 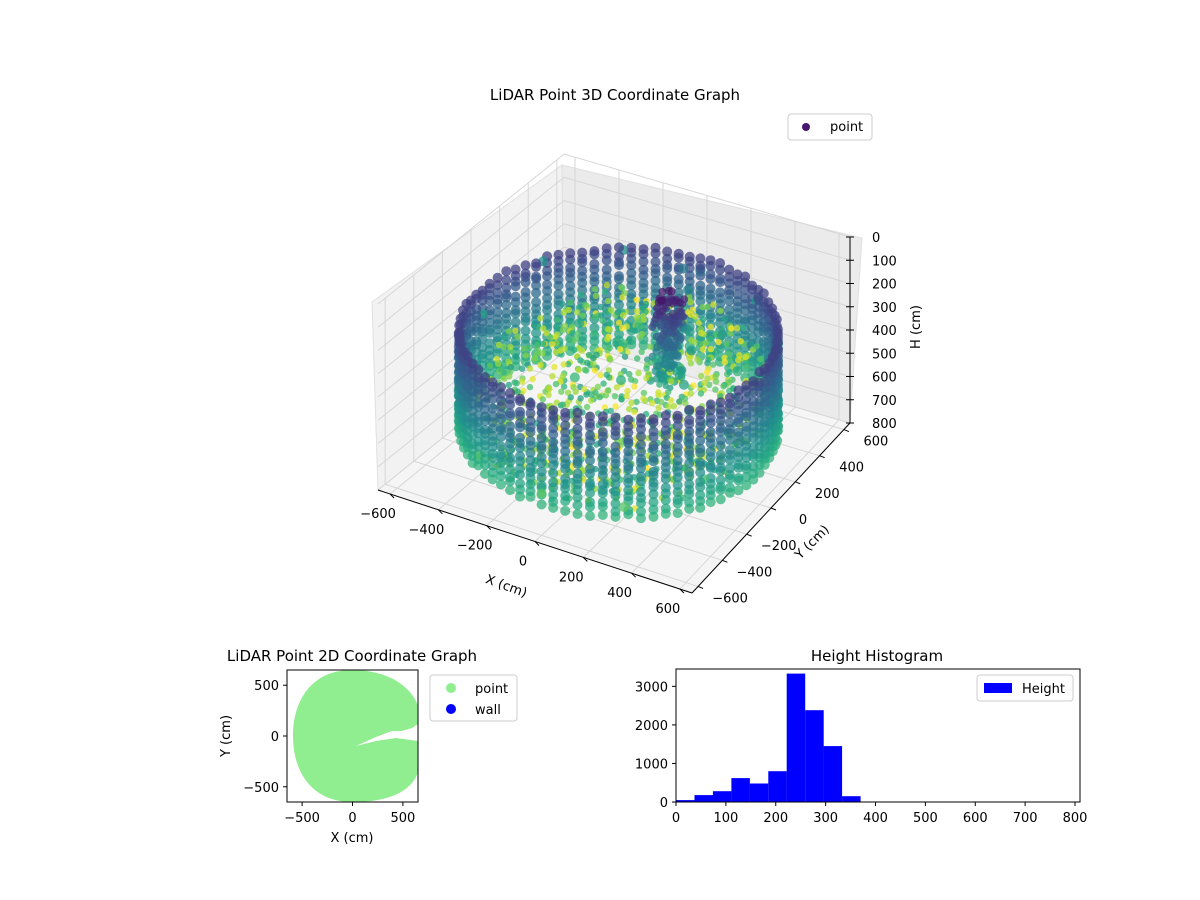 I want to click on x-tick-label-histogram: 100, so click(x=725, y=818).